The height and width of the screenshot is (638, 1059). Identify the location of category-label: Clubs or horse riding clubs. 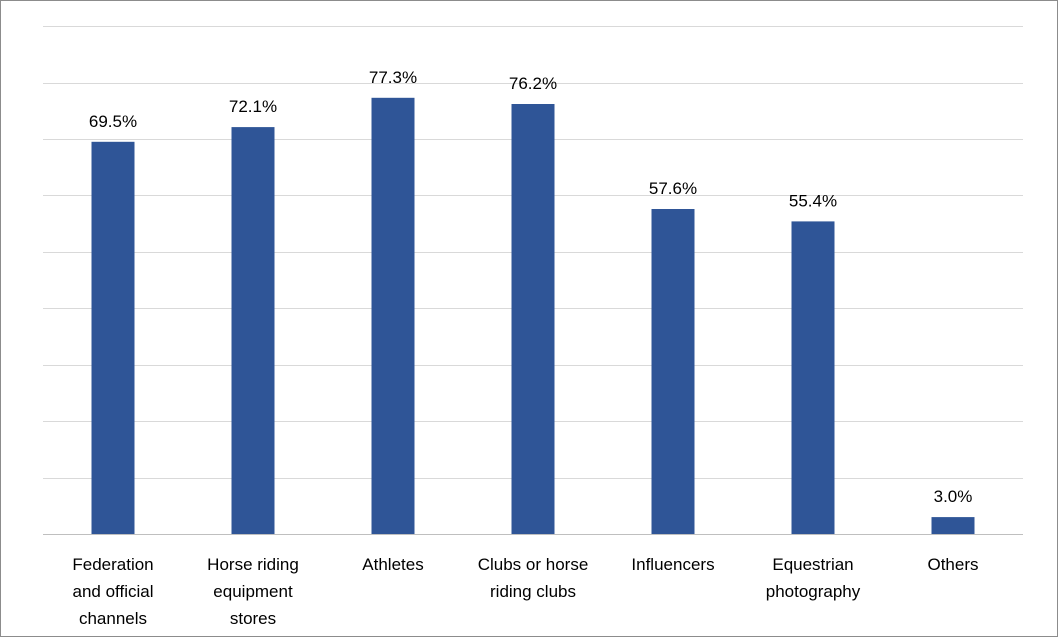
(533, 578).